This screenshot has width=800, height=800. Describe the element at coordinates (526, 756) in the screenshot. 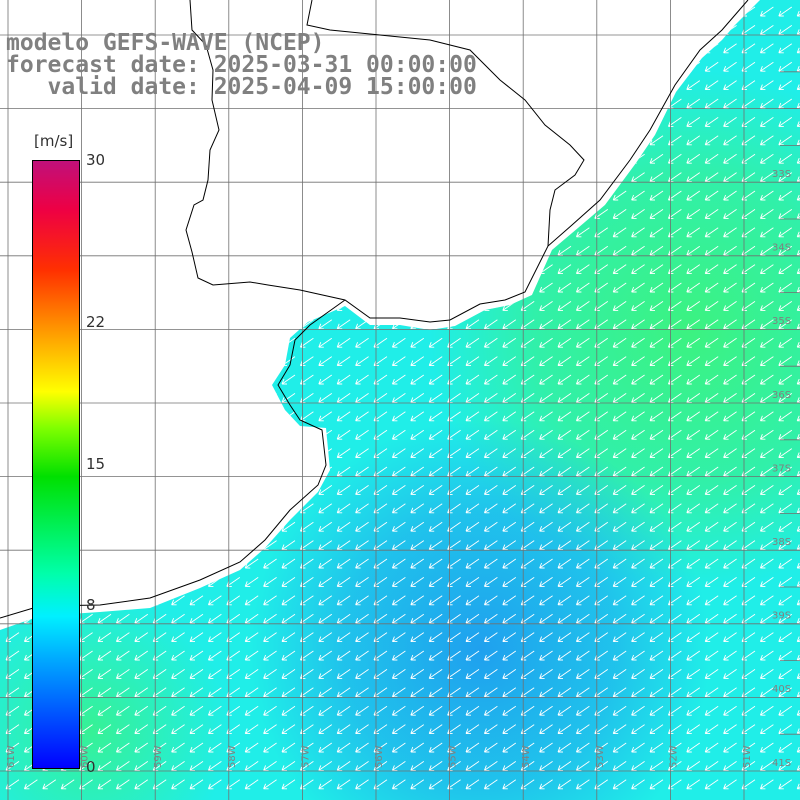

I see `lon-label: 54W` at that location.